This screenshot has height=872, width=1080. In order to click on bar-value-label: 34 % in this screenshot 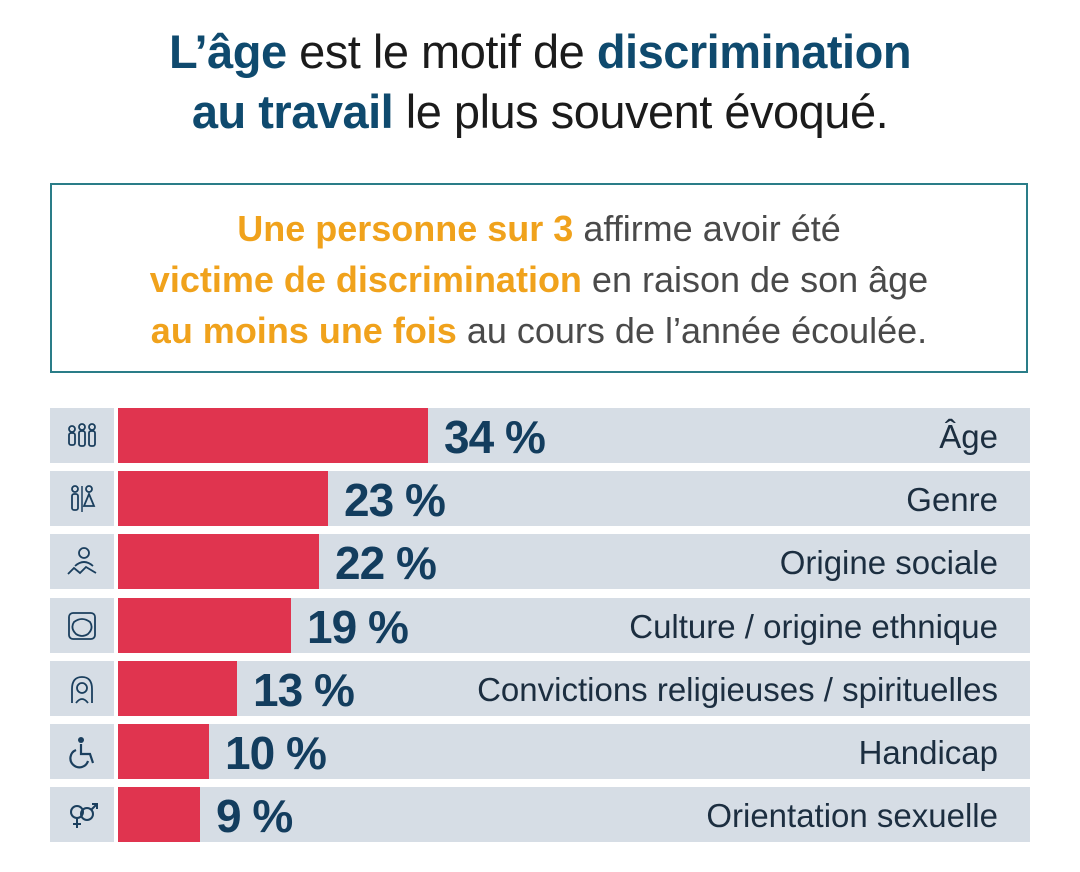, I will do `click(495, 437)`.